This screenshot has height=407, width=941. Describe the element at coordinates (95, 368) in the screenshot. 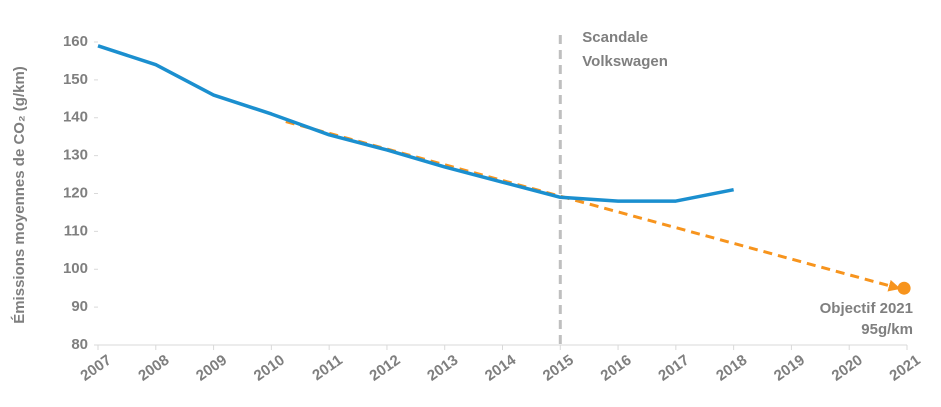

I see `x-tick-label: 2007` at that location.